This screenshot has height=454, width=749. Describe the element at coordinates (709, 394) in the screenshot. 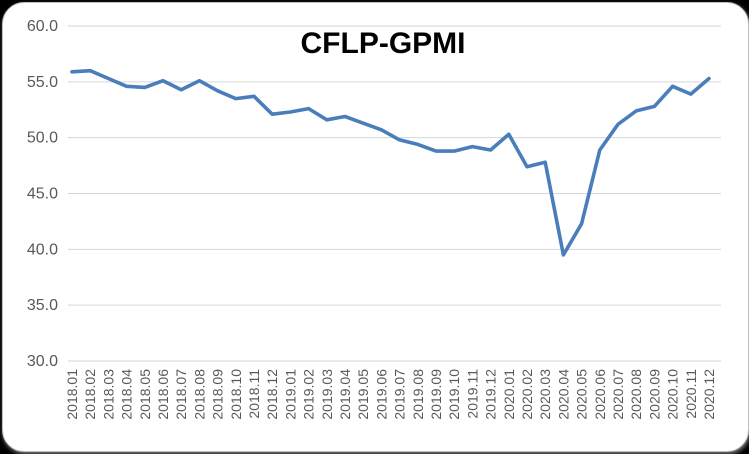

I see `x-tick-label: 2020.12` at that location.